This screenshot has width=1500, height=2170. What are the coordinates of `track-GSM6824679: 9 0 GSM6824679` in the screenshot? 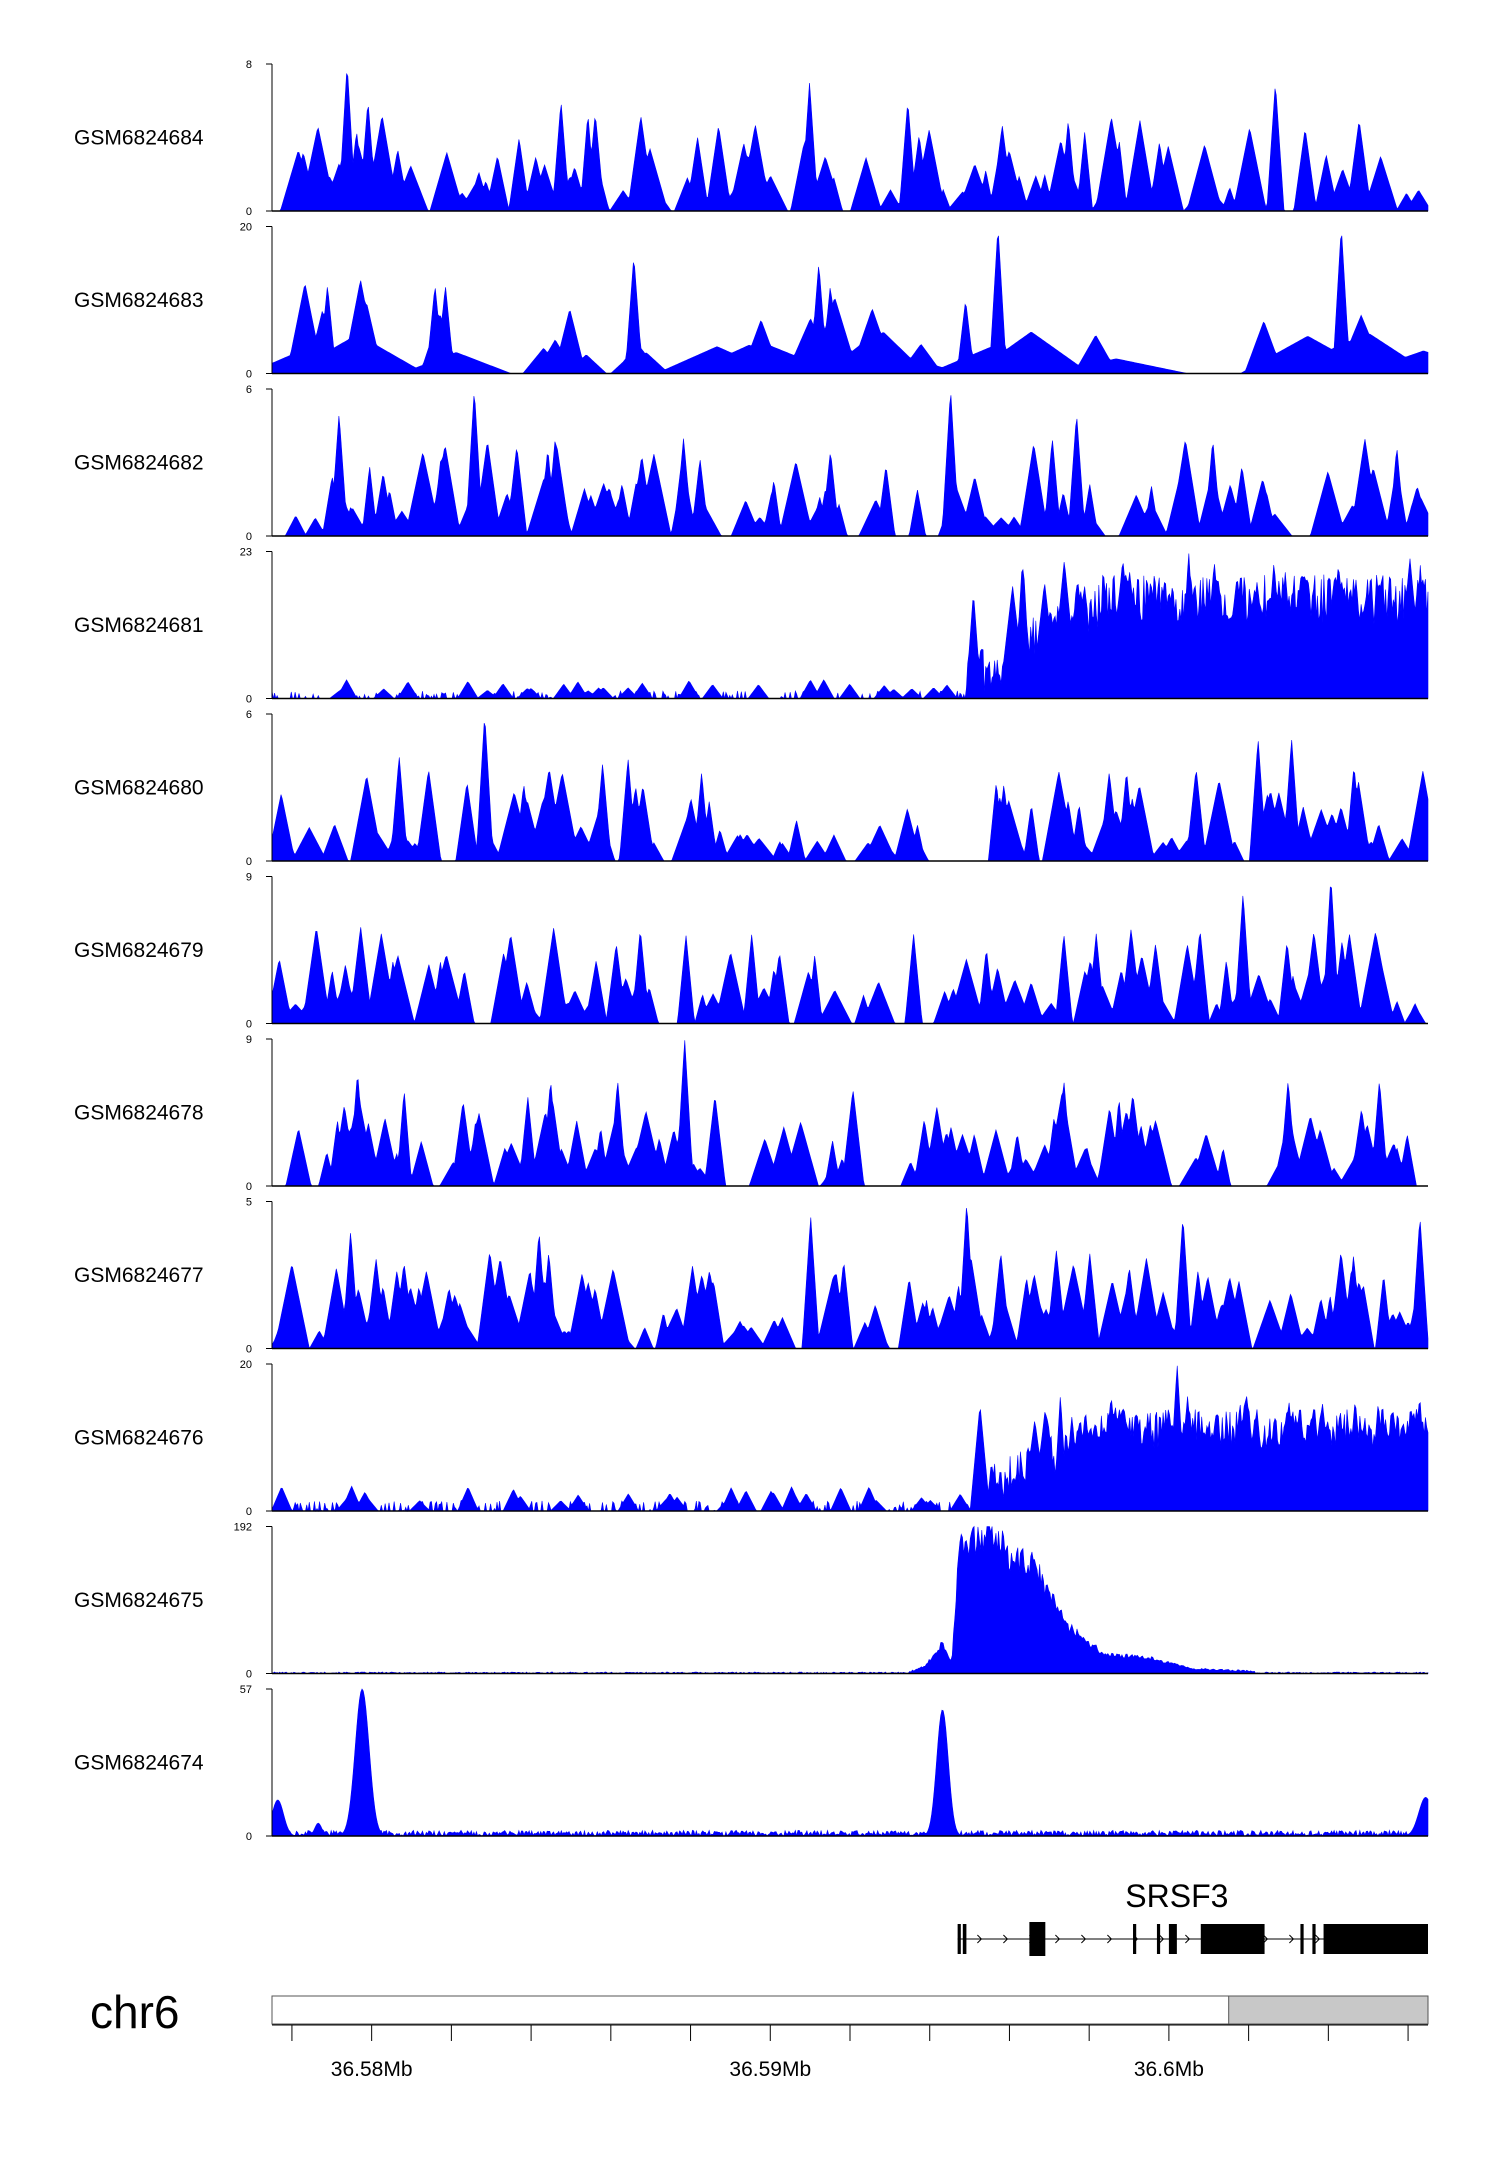 It's located at (751, 951).